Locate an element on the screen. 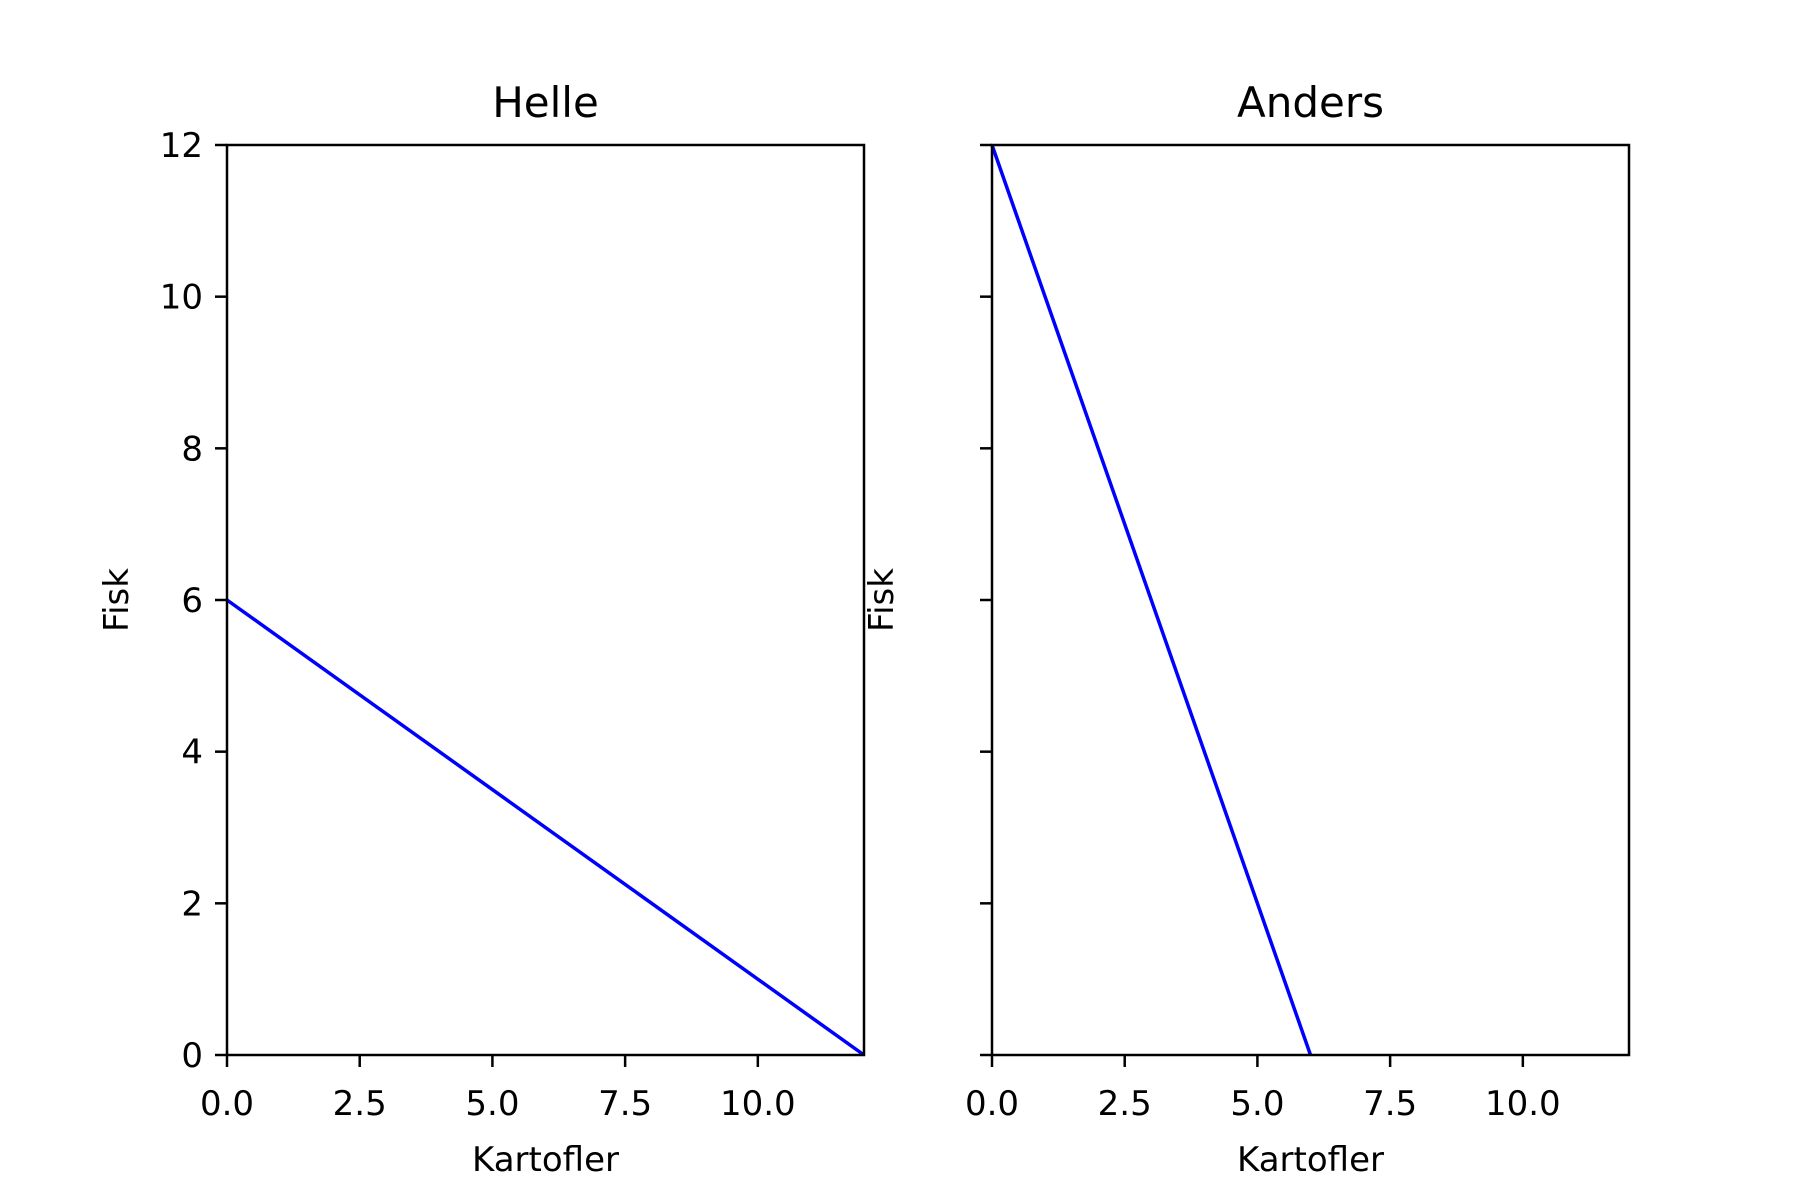 This screenshot has height=1200, width=1800. y-tick-label: 10 is located at coordinates (181, 298).